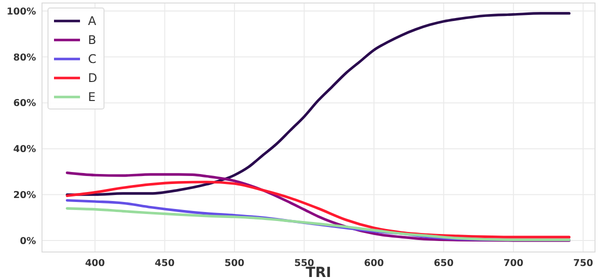 Image resolution: width=600 pixels, height=280 pixels. I want to click on x-tick-label: 400, so click(95, 263).